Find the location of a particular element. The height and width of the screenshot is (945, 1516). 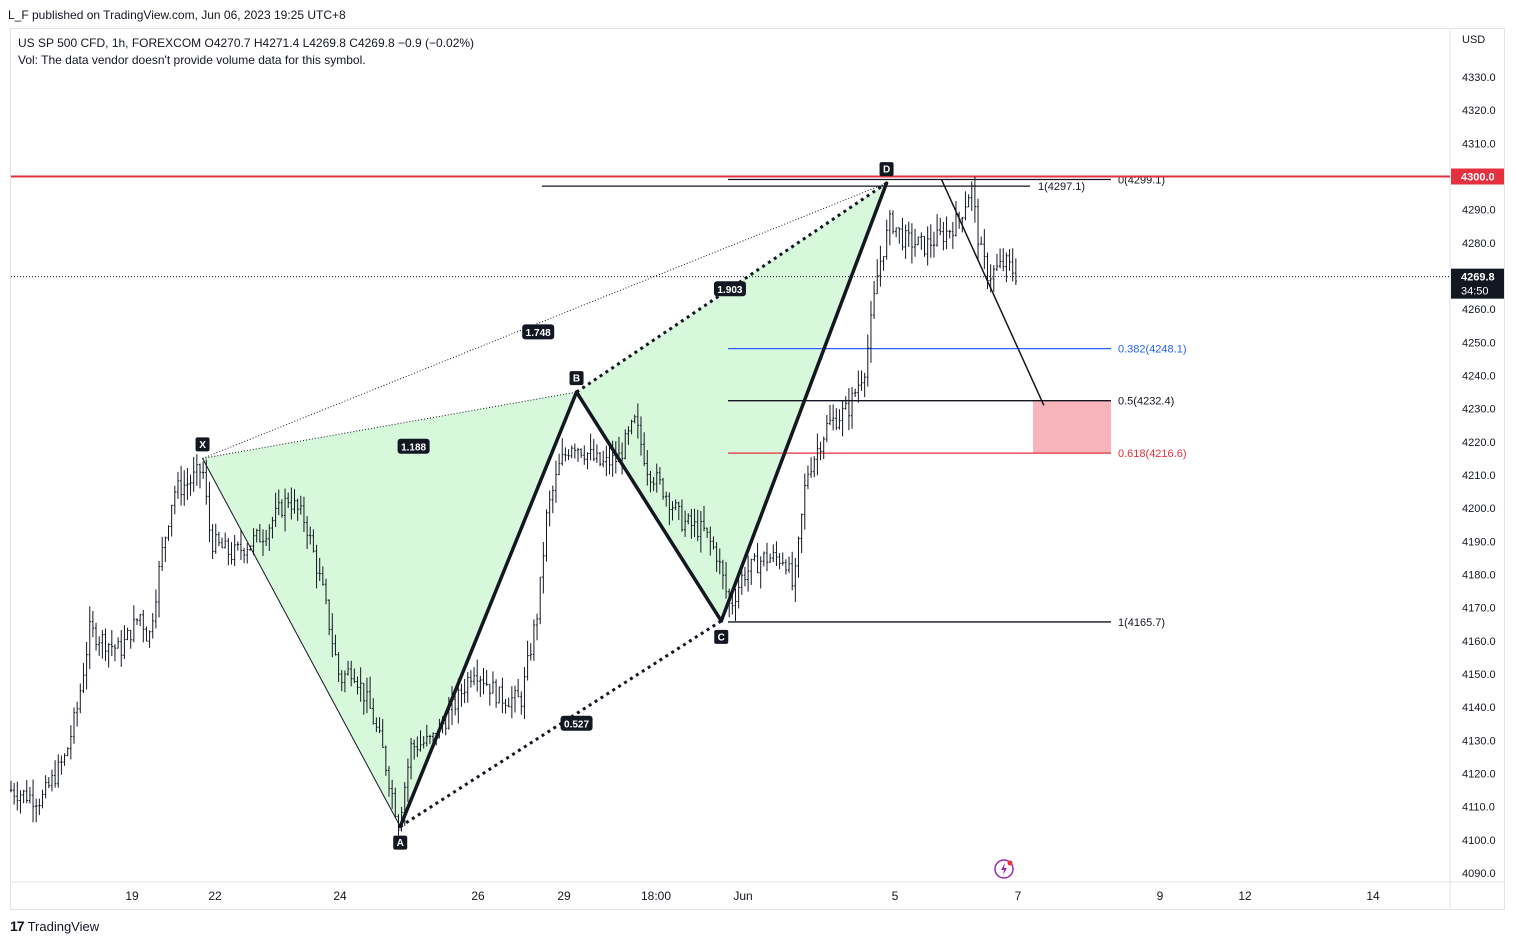

price-tick-label: 4140.0 is located at coordinates (1479, 708).